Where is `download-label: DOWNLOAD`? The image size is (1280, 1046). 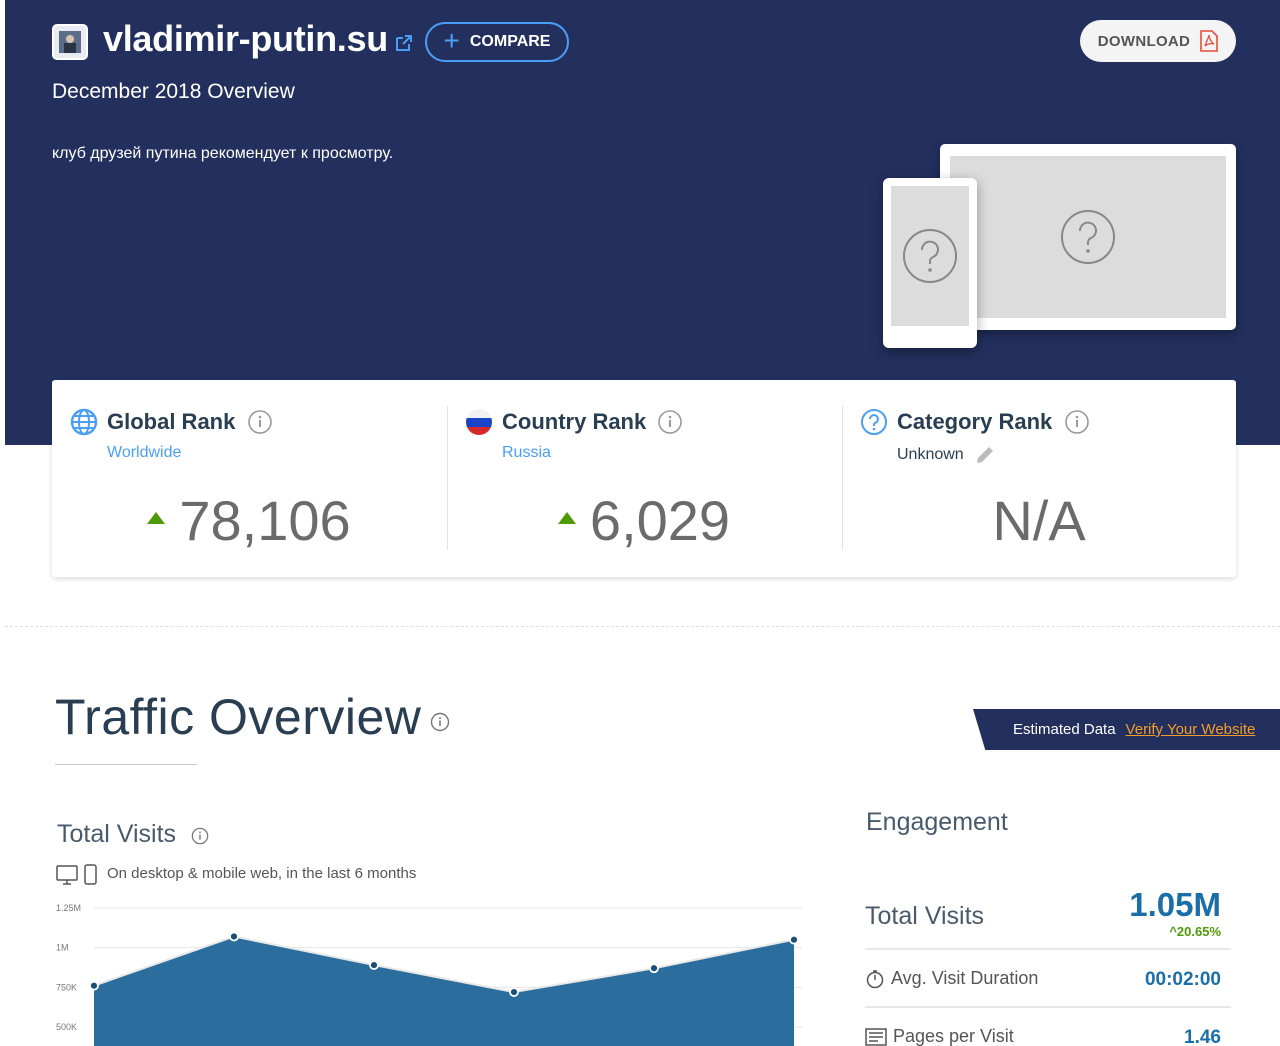 download-label: DOWNLOAD is located at coordinates (1144, 41).